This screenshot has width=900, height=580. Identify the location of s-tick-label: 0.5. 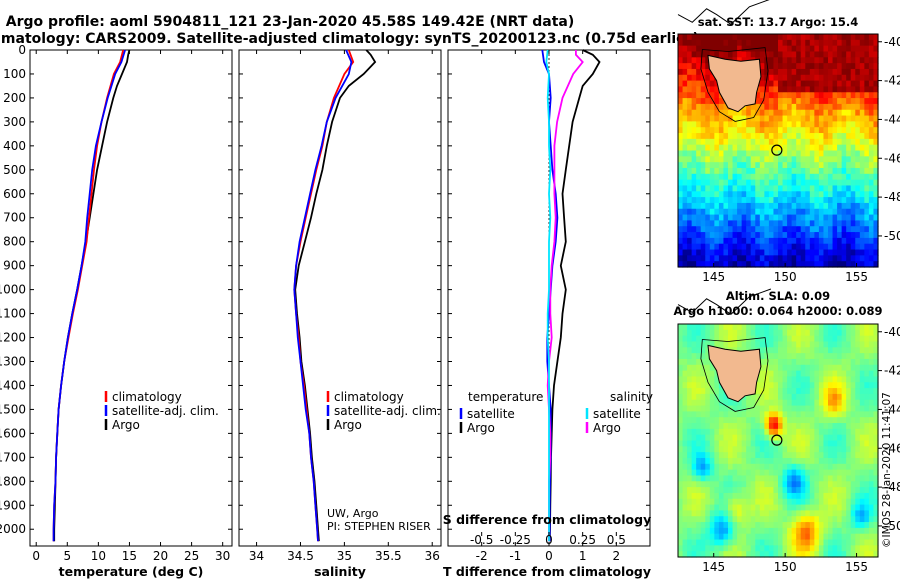
(616, 540).